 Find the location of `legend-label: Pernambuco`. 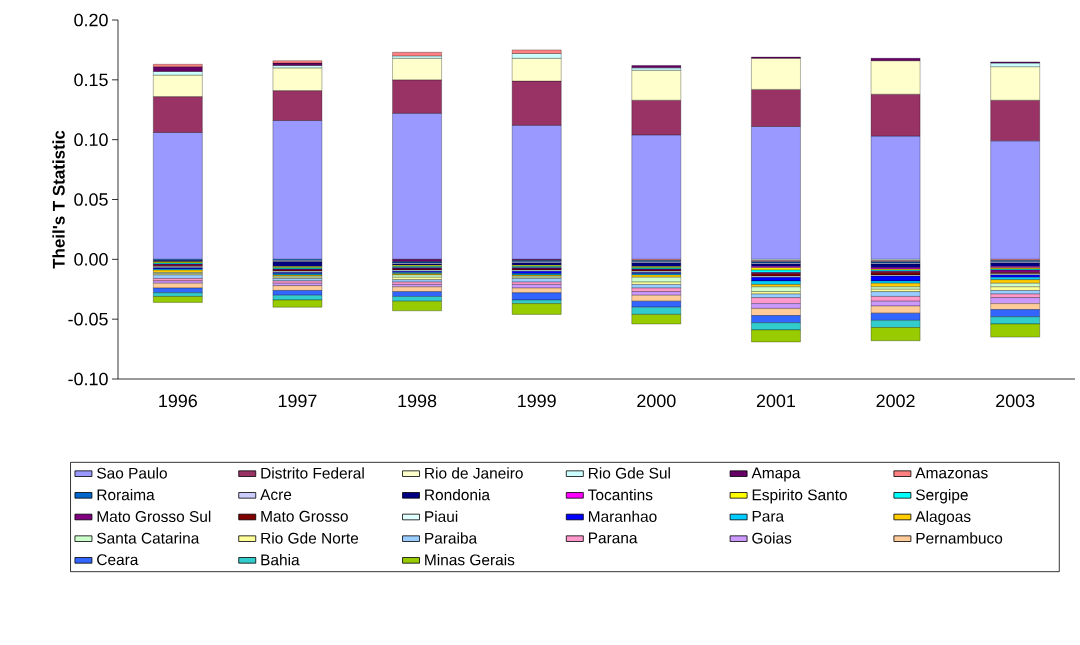

legend-label: Pernambuco is located at coordinates (959, 538).